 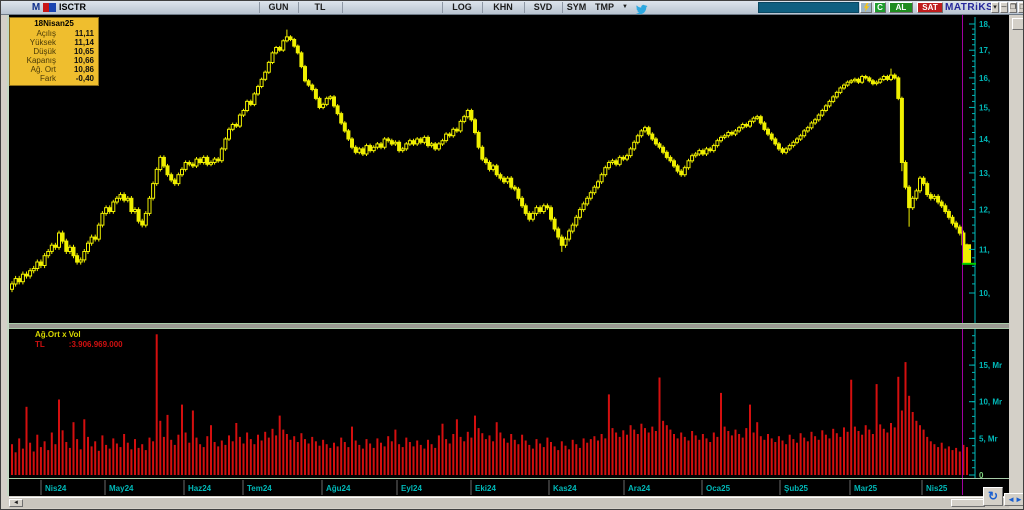 What do you see at coordinates (990, 402) in the screenshot?
I see `svg-text: 10, Mr` at bounding box center [990, 402].